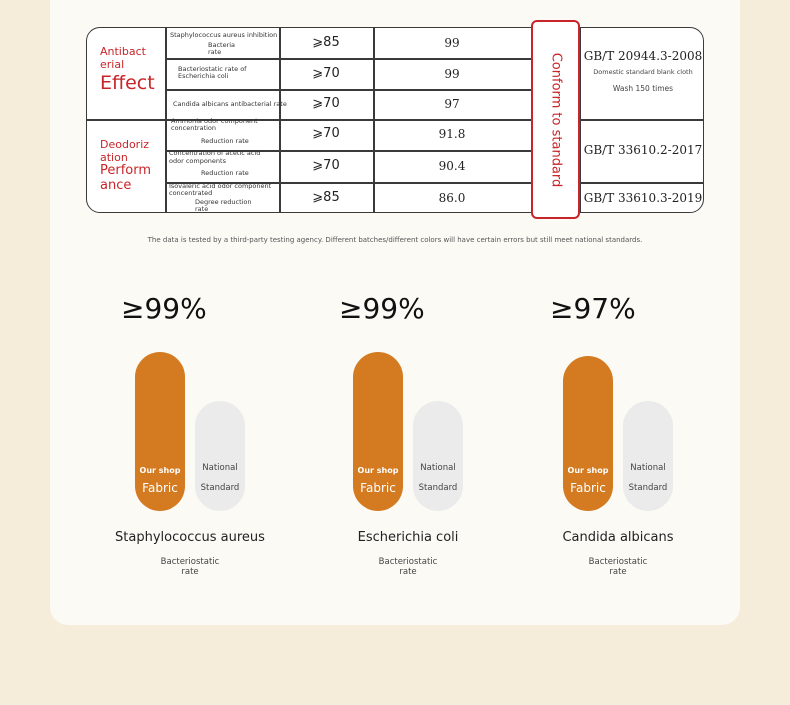  Describe the element at coordinates (190, 537) in the screenshot. I see `chart-name: Staphylococcus aureus` at that location.